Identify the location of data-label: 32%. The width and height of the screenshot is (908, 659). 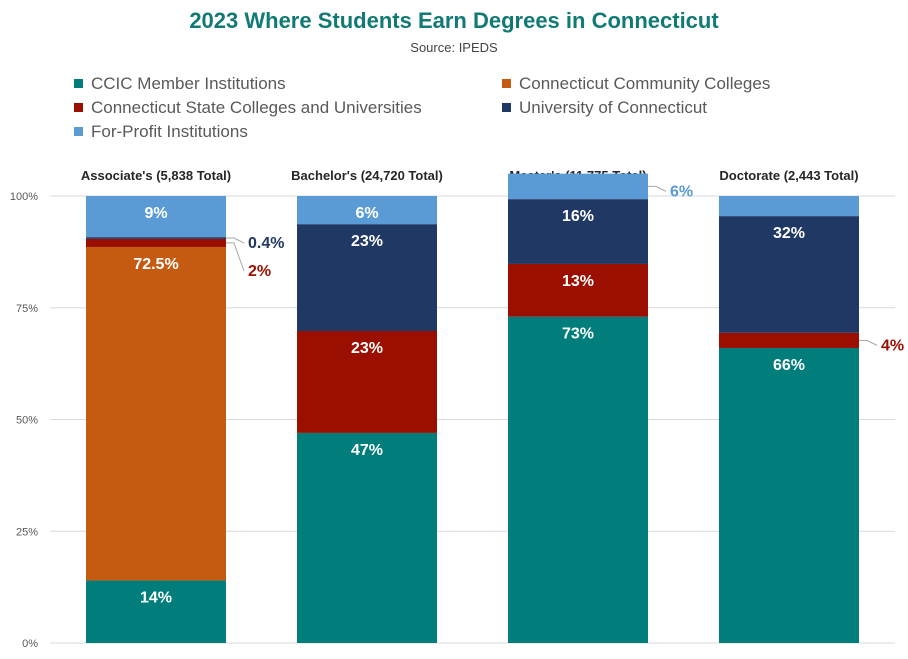
(789, 233).